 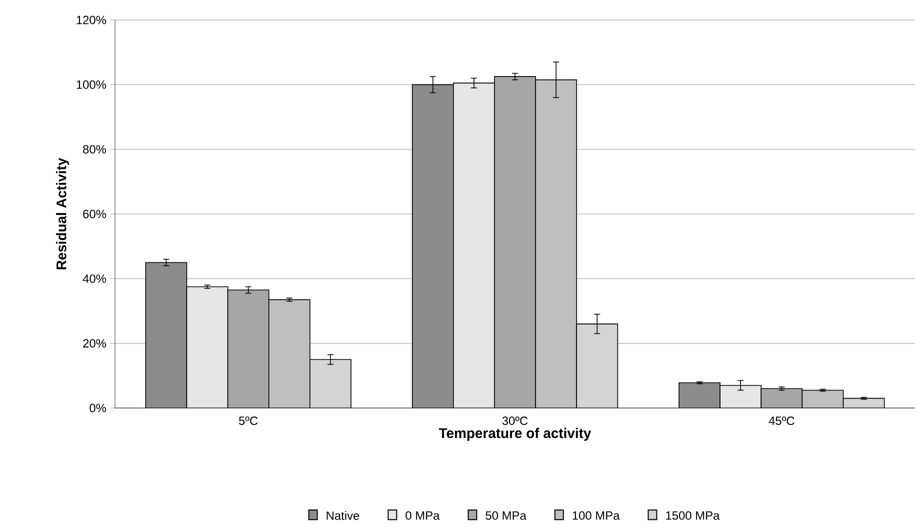 I want to click on legend-label: 0 MPa, so click(x=423, y=515).